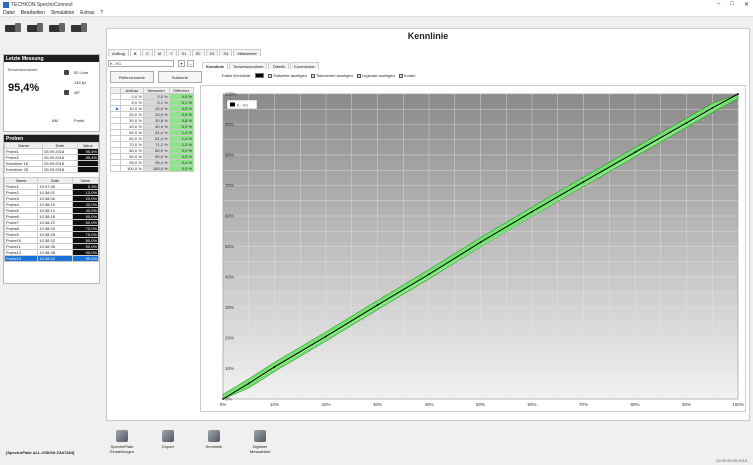 The width and height of the screenshot is (753, 465). I want to click on y-tick-label: 10%, so click(229, 368).